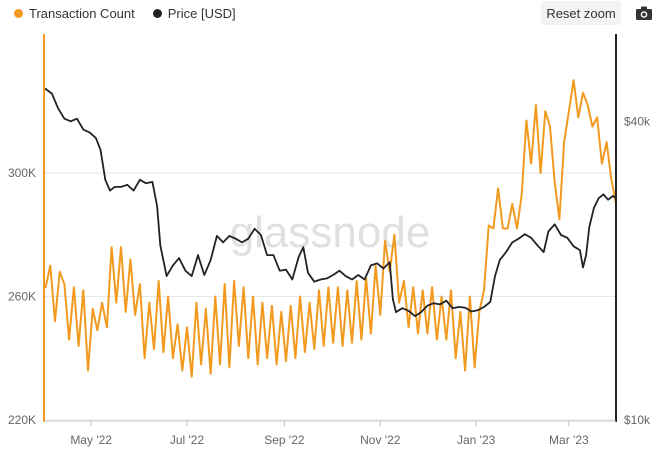 The width and height of the screenshot is (660, 449). What do you see at coordinates (637, 420) in the screenshot?
I see `y-right-tick-label: $10k` at bounding box center [637, 420].